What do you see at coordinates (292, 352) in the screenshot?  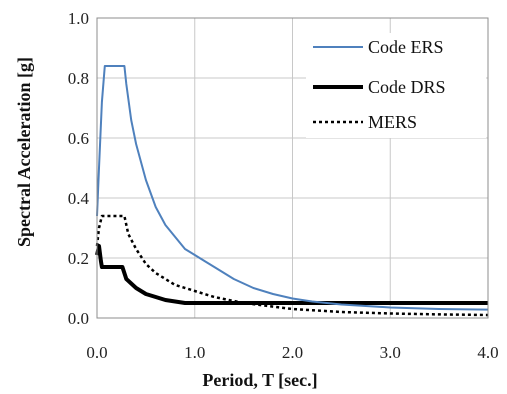 I see `x-tick-label: 2.0` at bounding box center [292, 352].